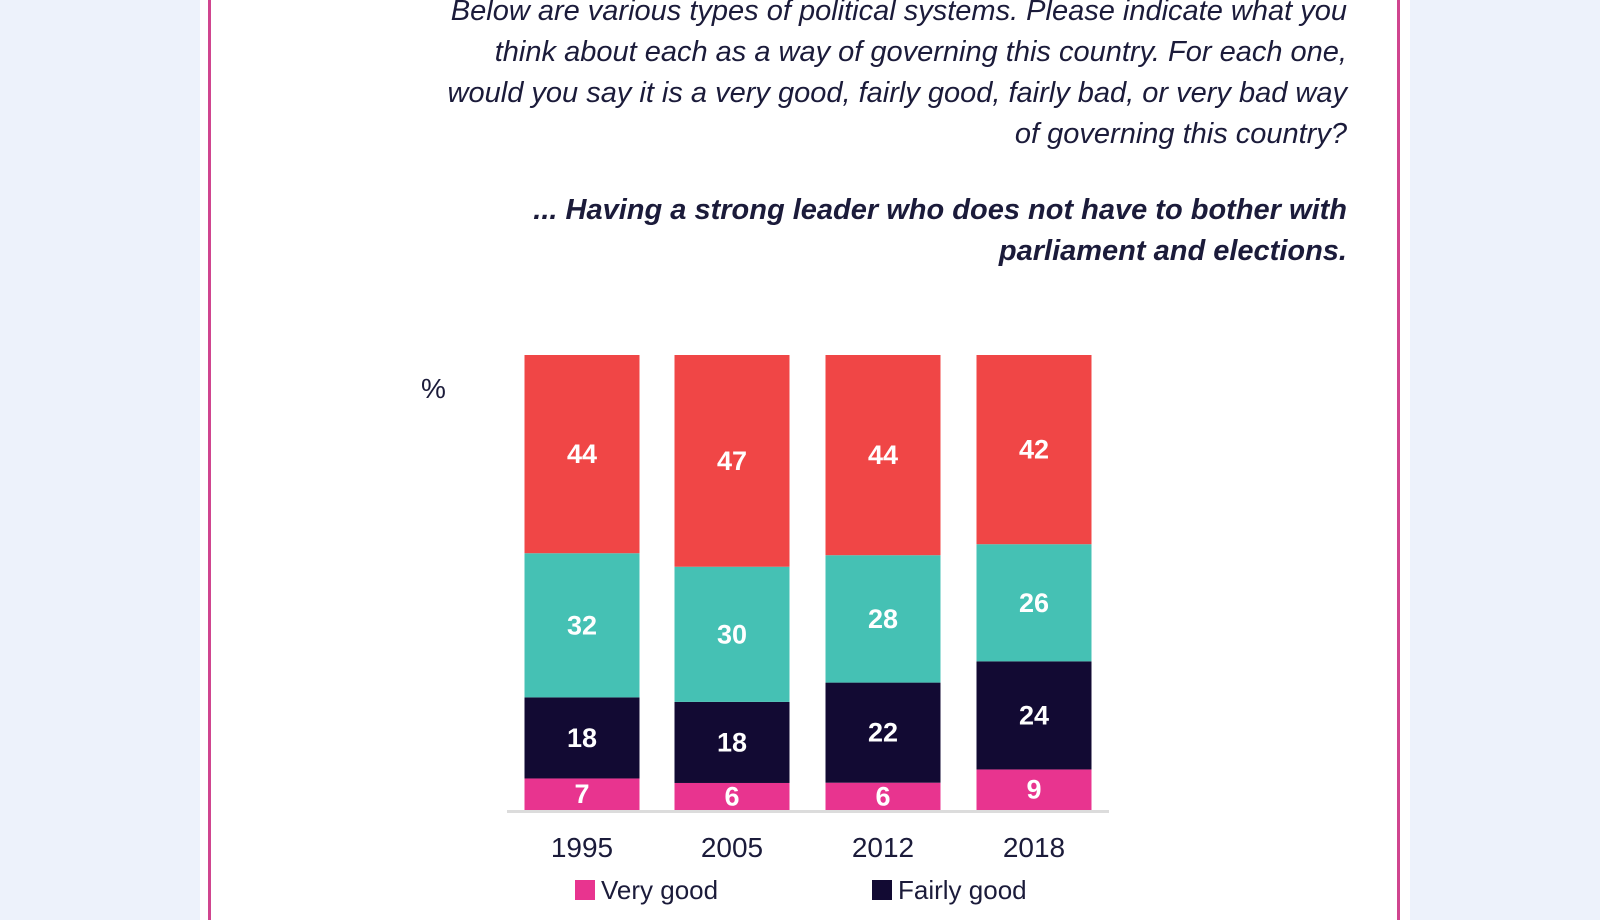 The width and height of the screenshot is (1600, 920). I want to click on bar-segment-fairly-bad-2005, so click(732, 634).